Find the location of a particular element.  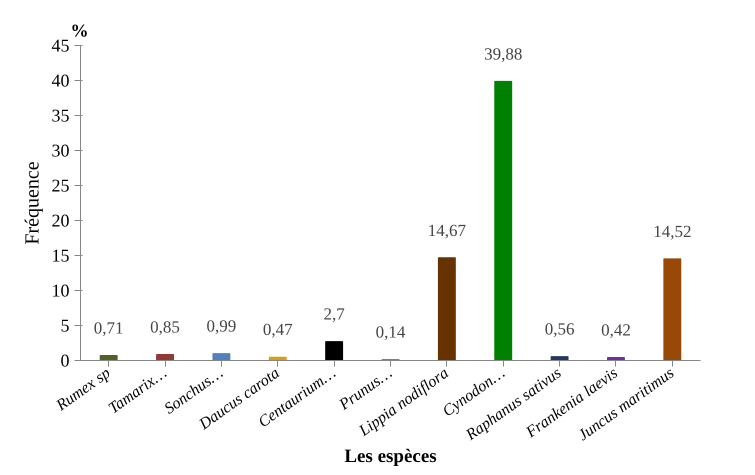

y-tick-label: 30 is located at coordinates (61, 150).